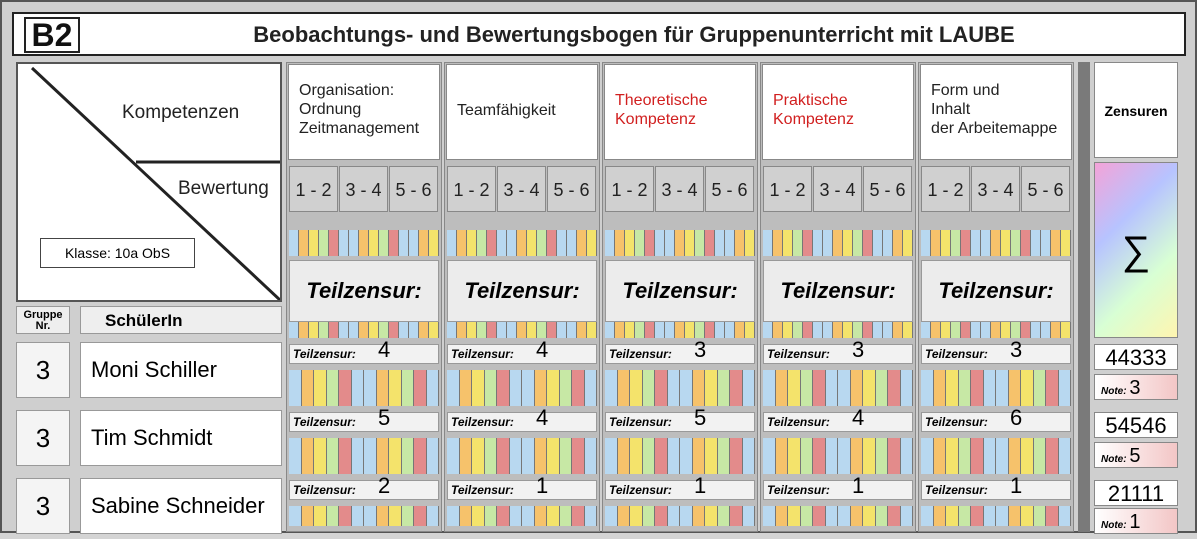 The height and width of the screenshot is (539, 1197). I want to click on competency-label: Praktische, so click(810, 100).